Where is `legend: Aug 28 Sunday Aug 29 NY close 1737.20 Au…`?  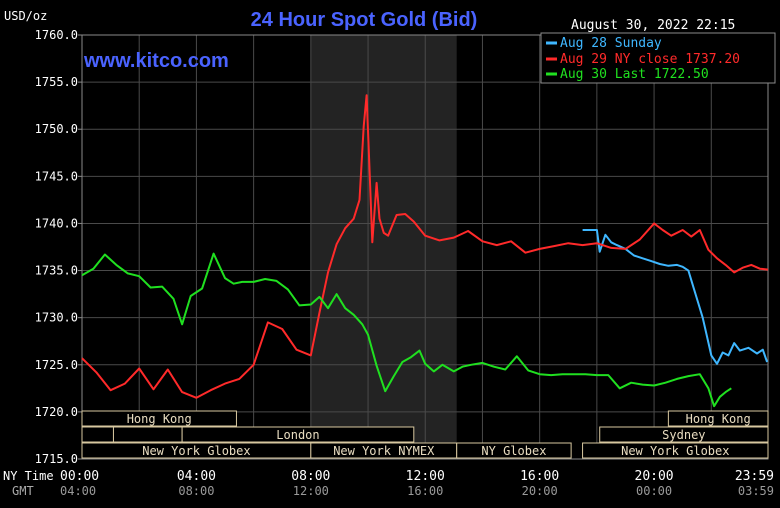
legend: Aug 28 Sunday Aug 29 NY close 1737.20 Au… is located at coordinates (658, 58).